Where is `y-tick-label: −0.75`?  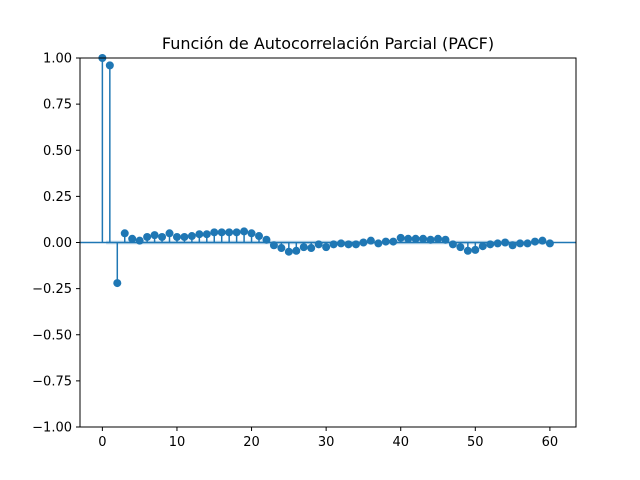 y-tick-label: −0.75 is located at coordinates (52, 381).